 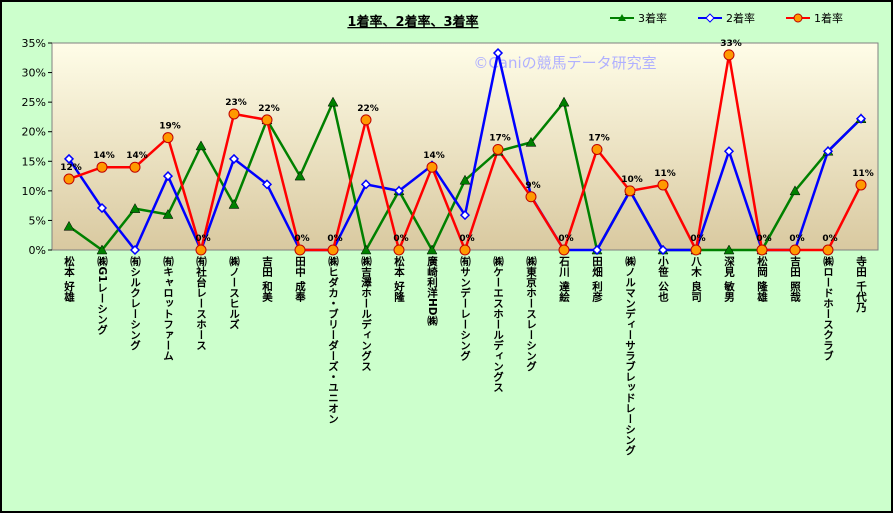 What do you see at coordinates (34, 191) in the screenshot?
I see `y-tick-label: 10%` at bounding box center [34, 191].